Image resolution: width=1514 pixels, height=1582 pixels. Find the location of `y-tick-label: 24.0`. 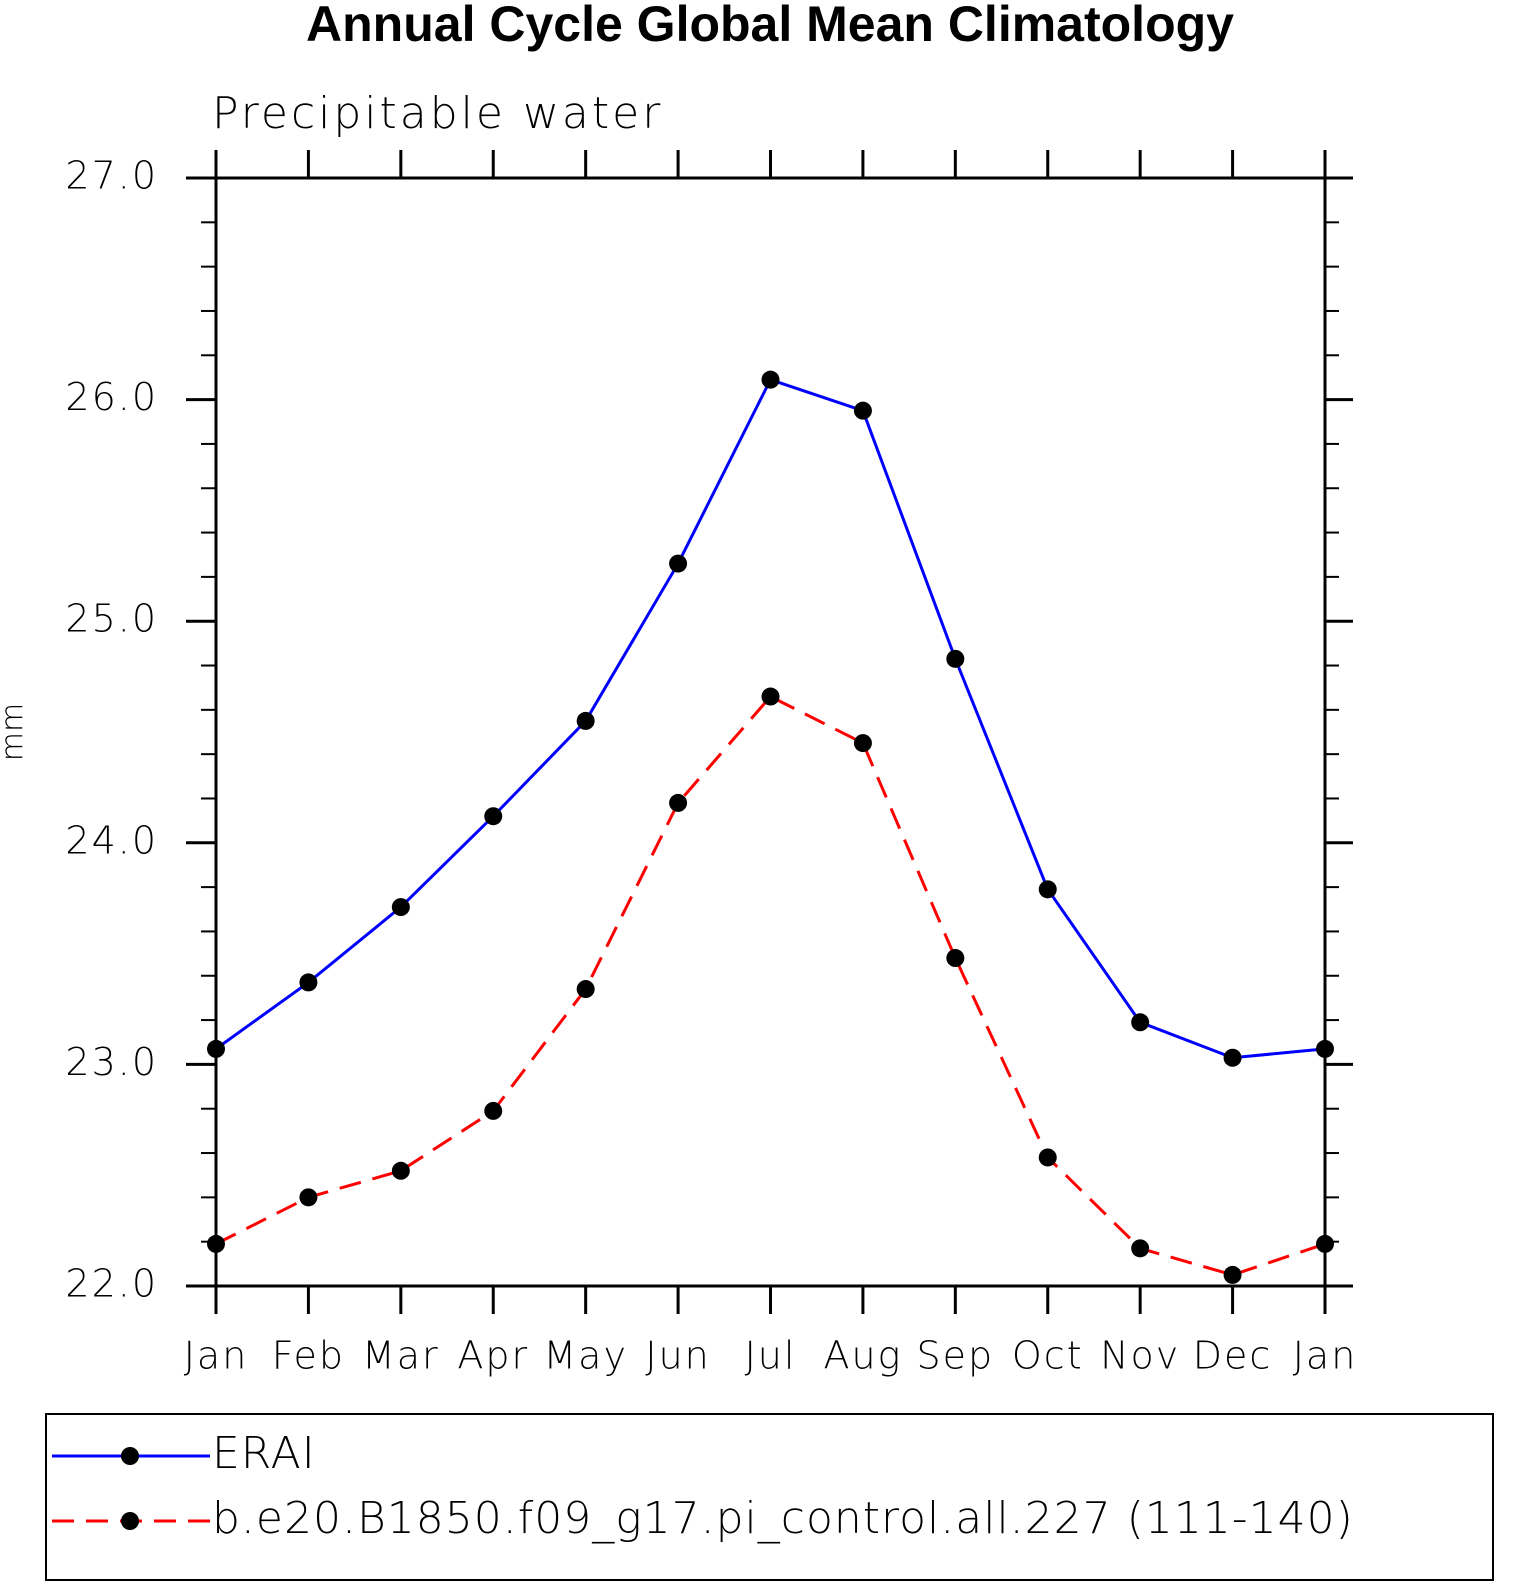

y-tick-label: 24.0 is located at coordinates (111, 840).